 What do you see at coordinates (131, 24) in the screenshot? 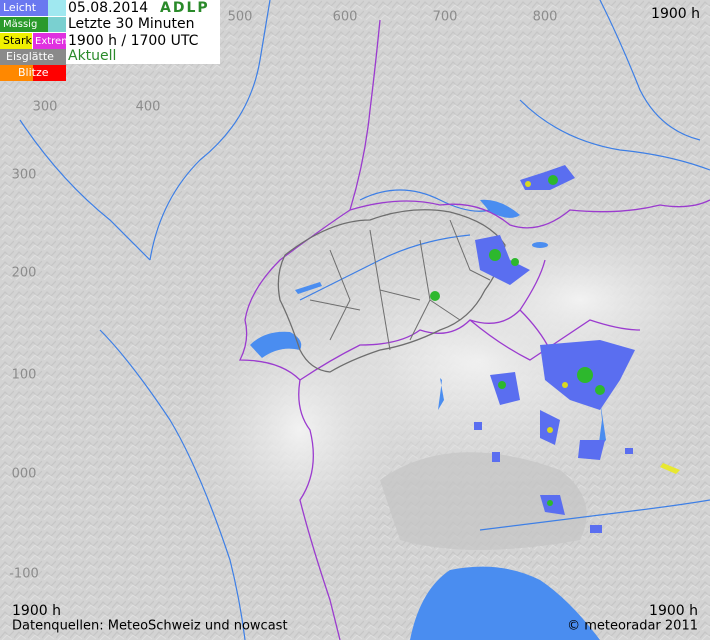
I see `period: Letzte 30 Minuten` at bounding box center [131, 24].